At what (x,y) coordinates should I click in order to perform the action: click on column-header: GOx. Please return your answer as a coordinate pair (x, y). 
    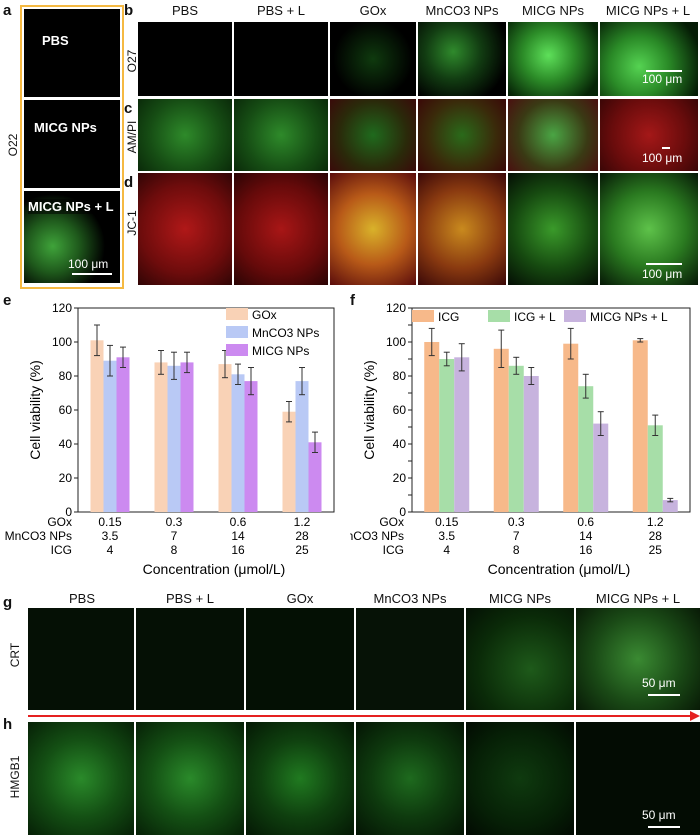
    Looking at the image, I should click on (373, 10).